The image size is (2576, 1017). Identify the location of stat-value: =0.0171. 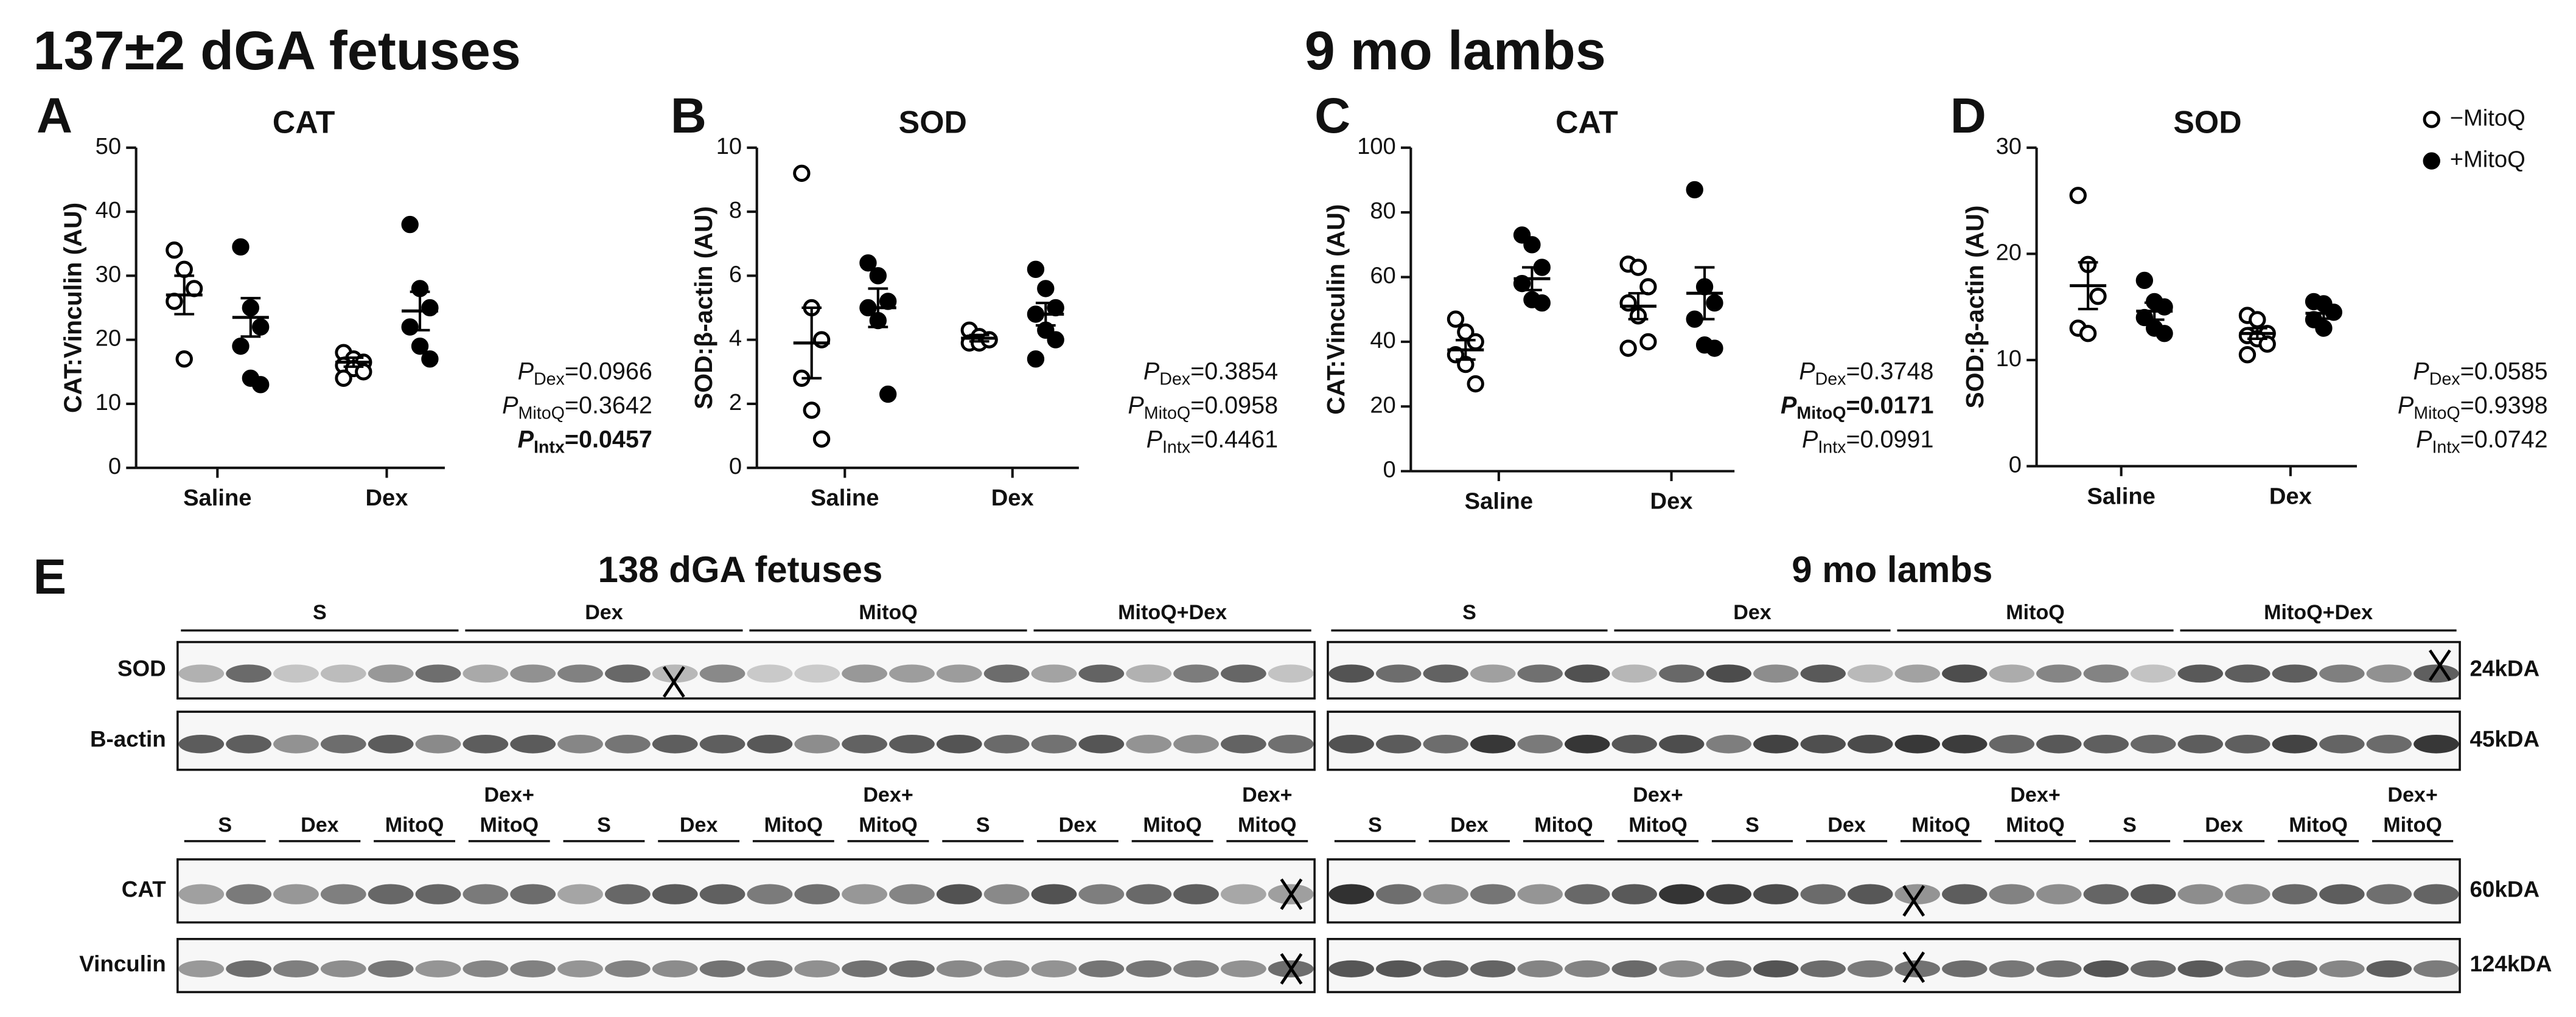
(1889, 405).